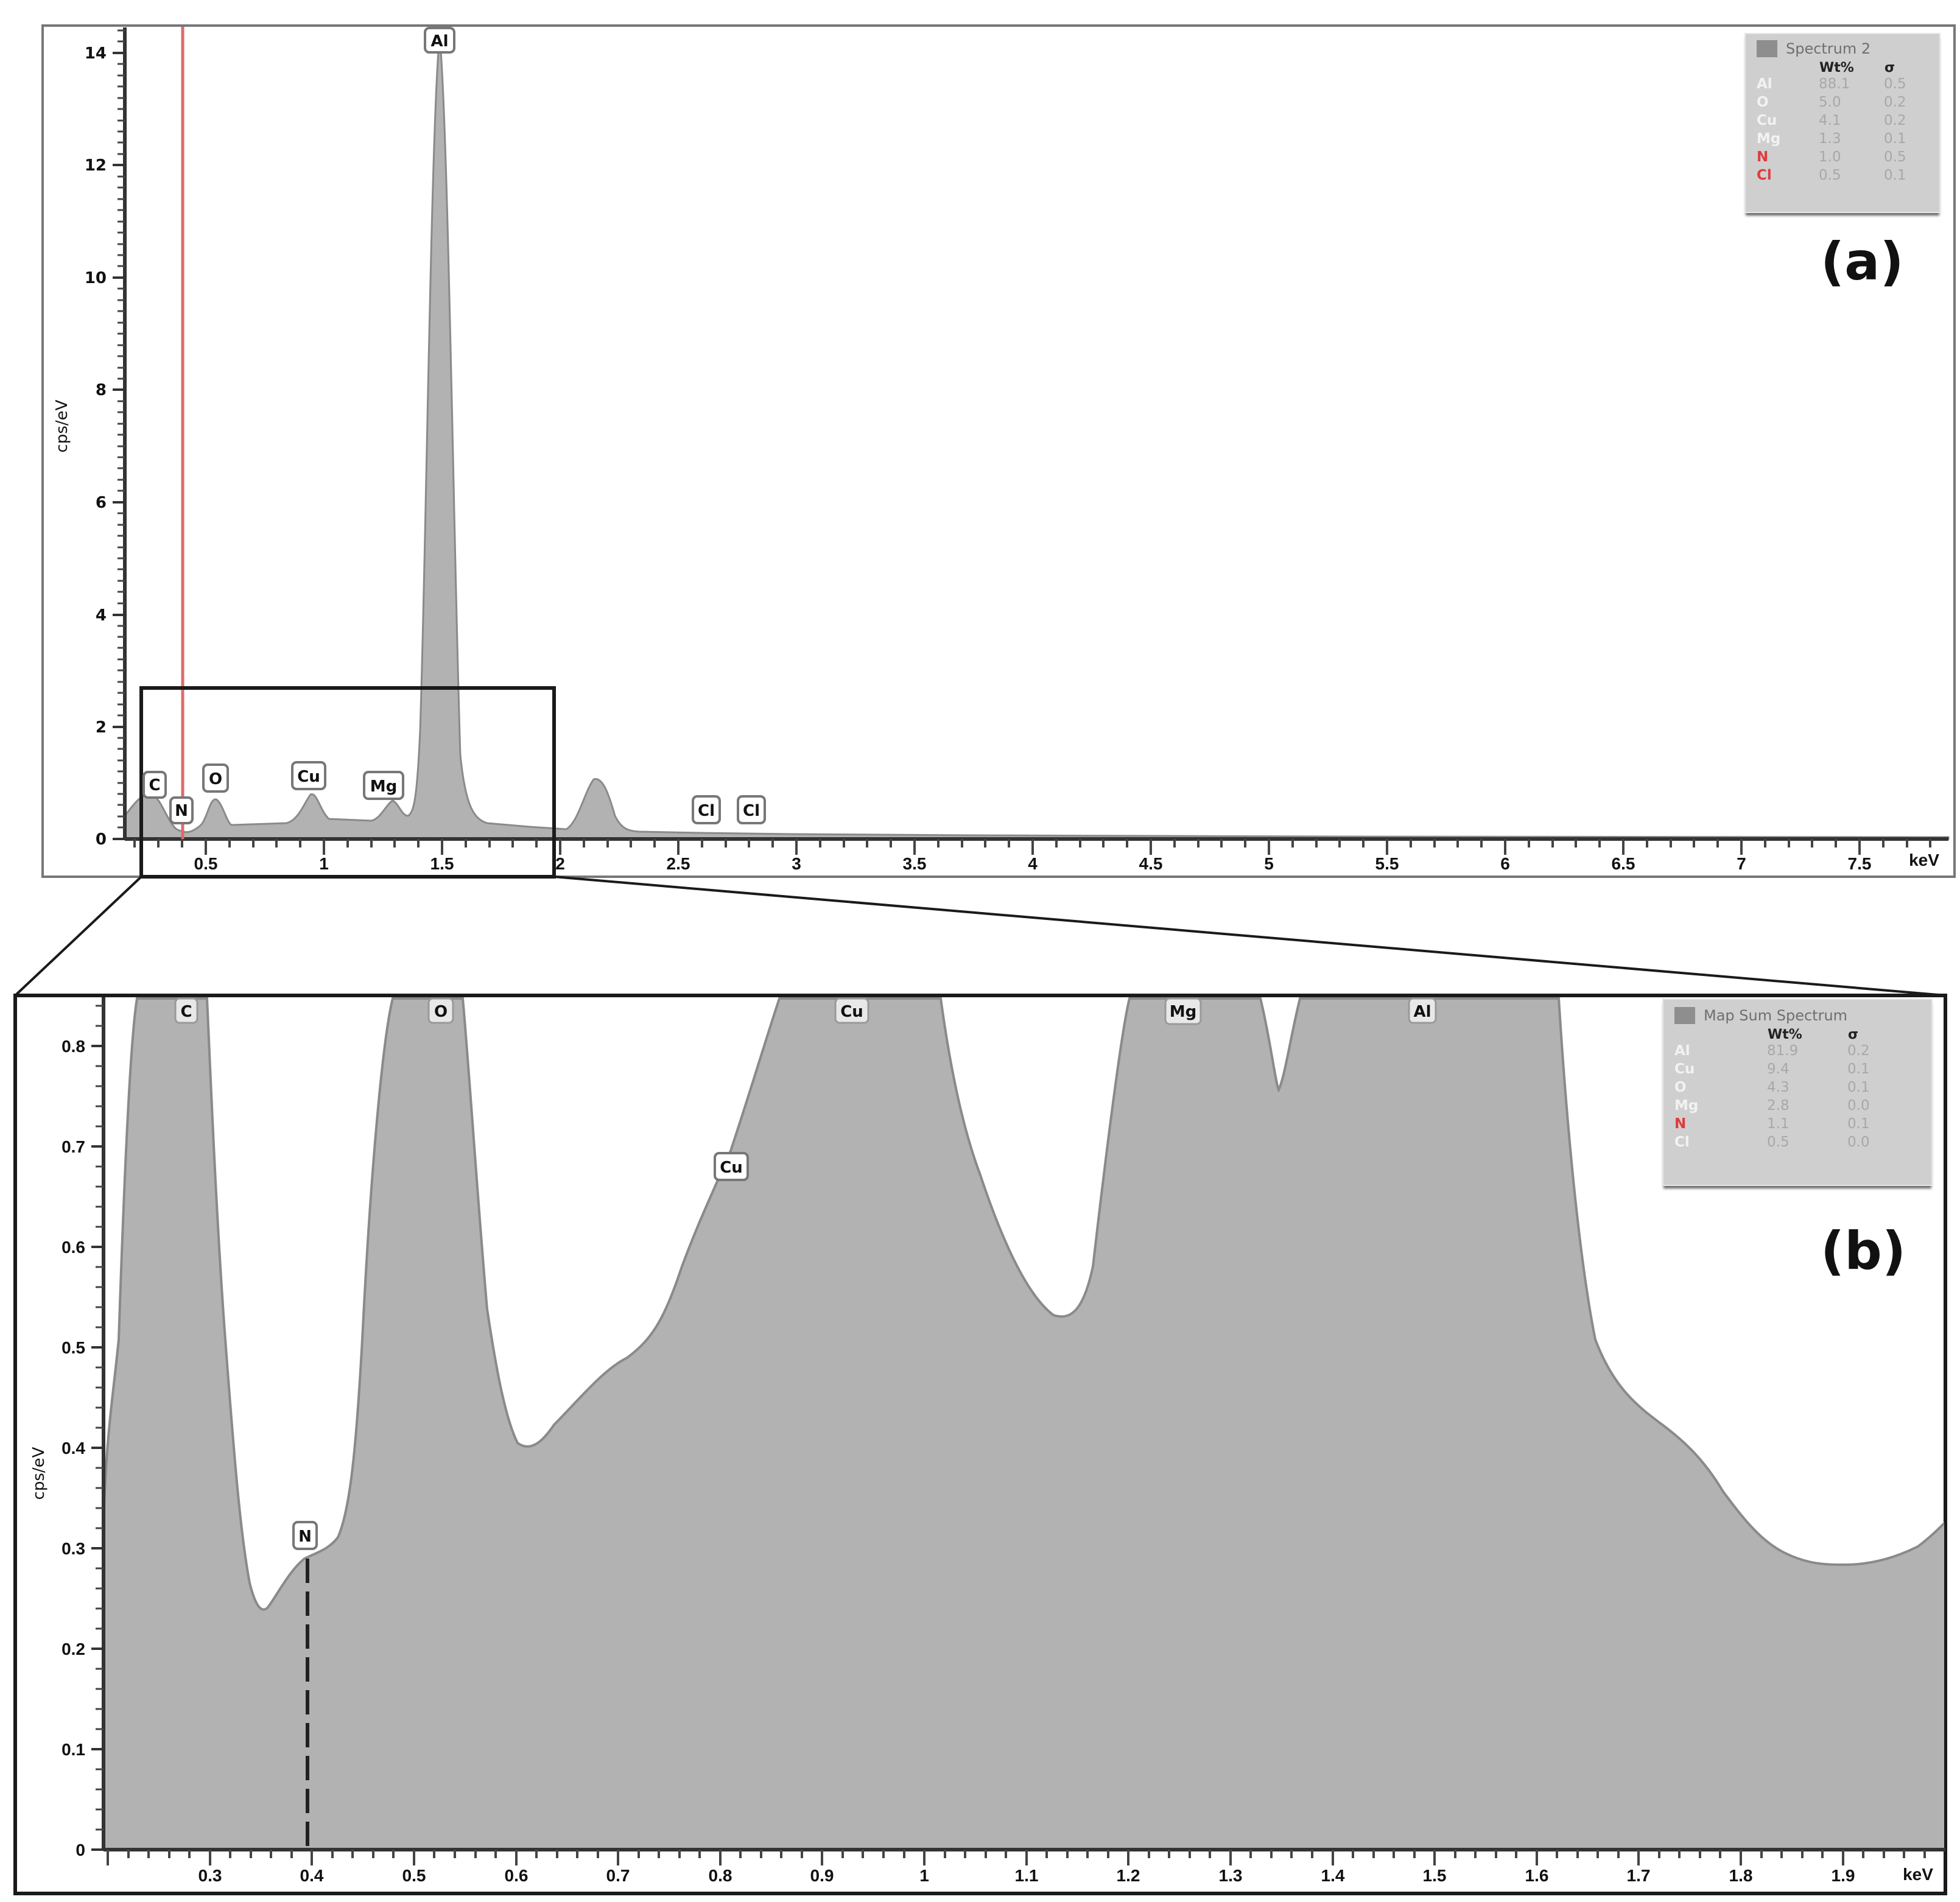 This screenshot has width=1960, height=1902. I want to click on b-ytick: 0, so click(80, 1850).